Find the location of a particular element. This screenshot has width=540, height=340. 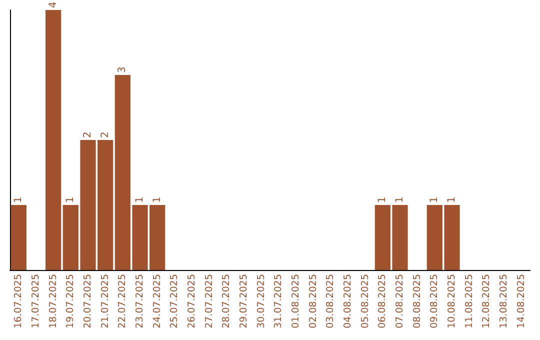

x-tick-label: 24.07.2025 is located at coordinates (157, 301).